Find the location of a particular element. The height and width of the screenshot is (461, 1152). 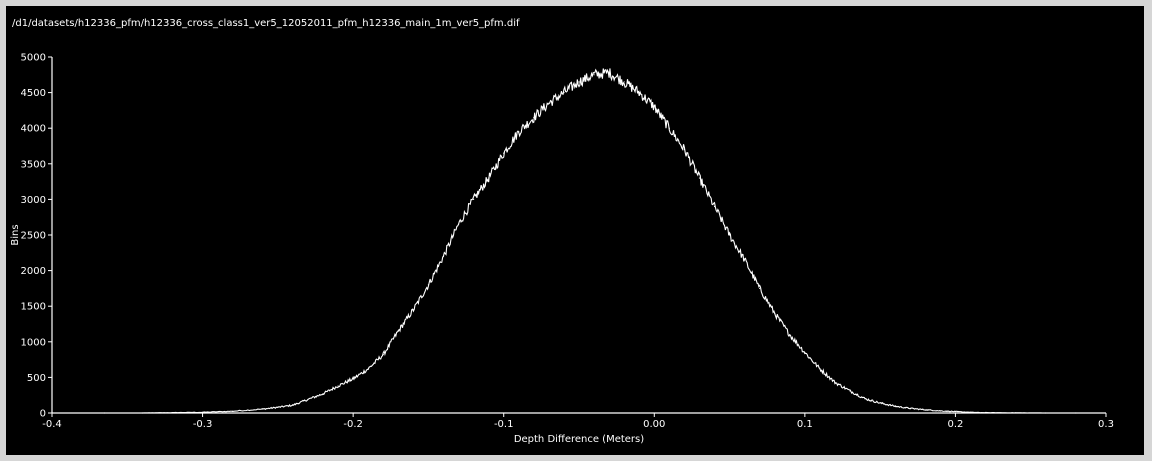

y-axis-label: Bins is located at coordinates (15, 234).